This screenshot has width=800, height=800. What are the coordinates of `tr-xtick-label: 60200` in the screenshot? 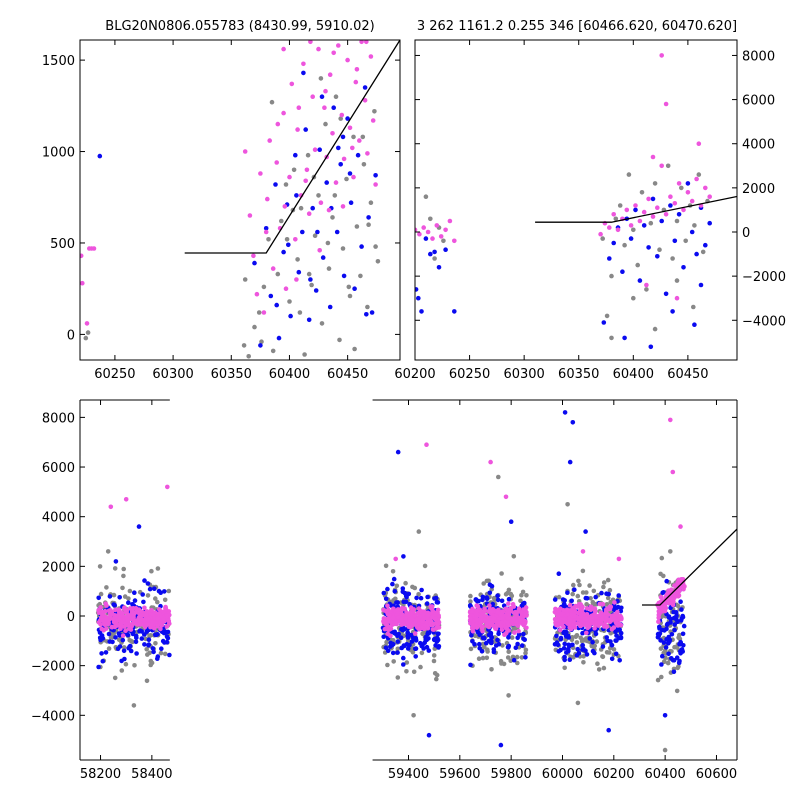 It's located at (414, 374).